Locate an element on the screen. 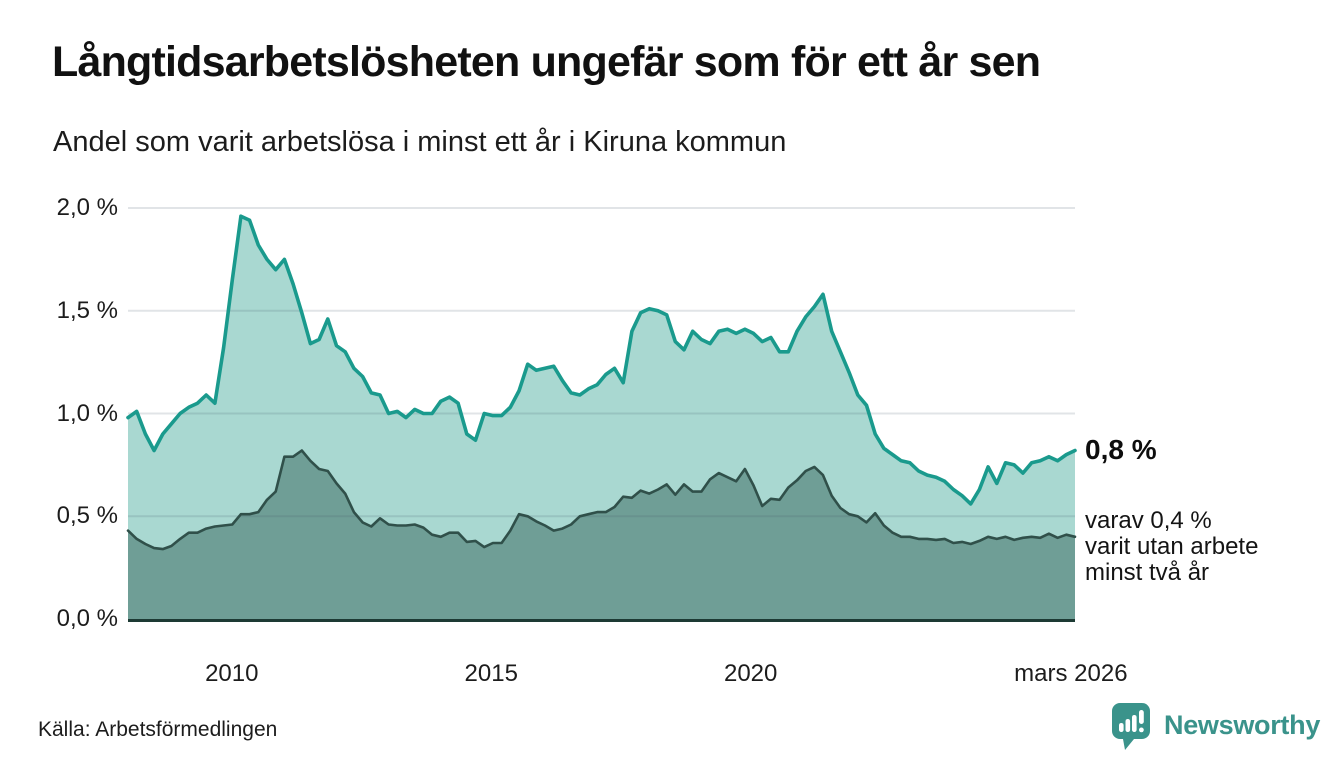  y-tick-label-1-5: 1,5 % is located at coordinates (87, 310).